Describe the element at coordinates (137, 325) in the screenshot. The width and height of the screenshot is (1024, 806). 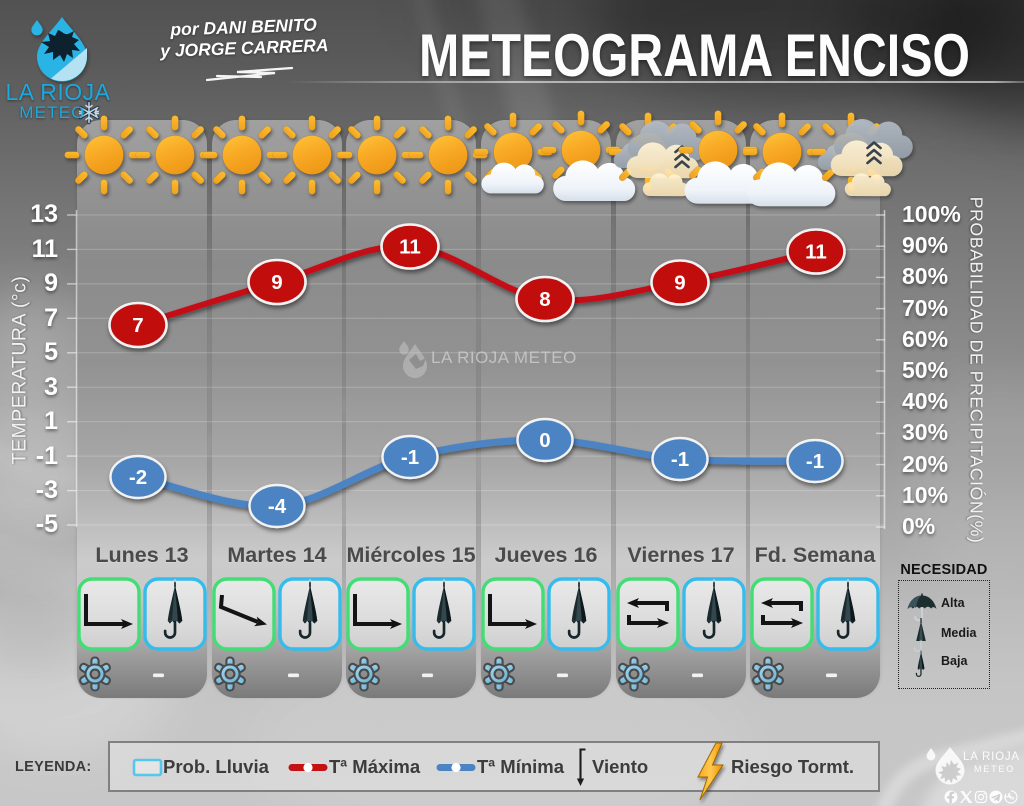
I see `svg-text: 7` at that location.